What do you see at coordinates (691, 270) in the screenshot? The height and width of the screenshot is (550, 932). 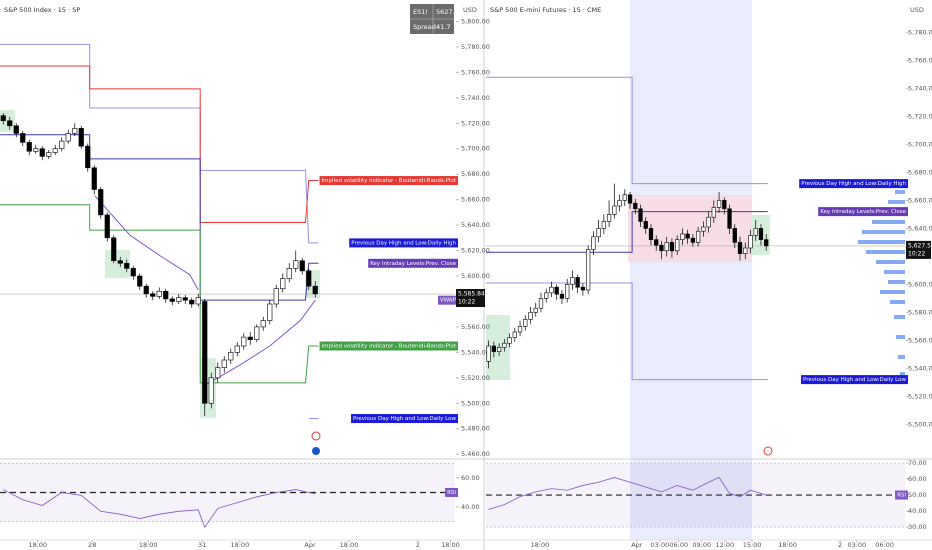 I see `session-highlight` at bounding box center [691, 270].